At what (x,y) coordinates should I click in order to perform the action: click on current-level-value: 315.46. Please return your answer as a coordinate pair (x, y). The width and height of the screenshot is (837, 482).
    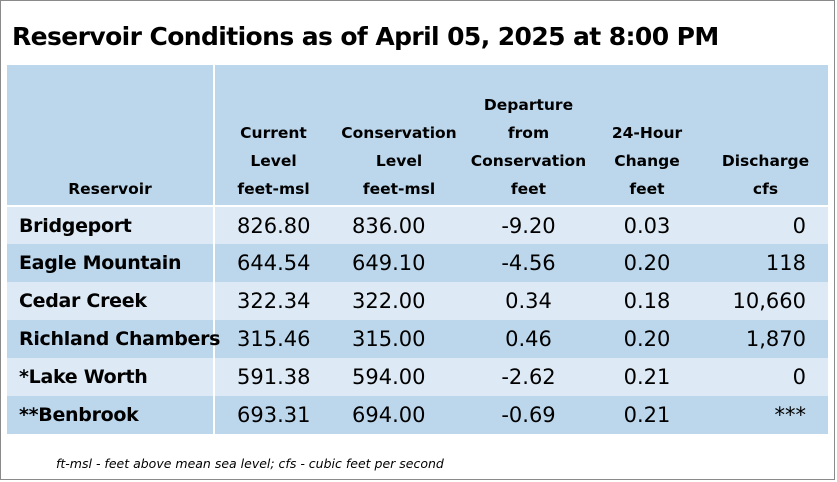
    Looking at the image, I should click on (273, 339).